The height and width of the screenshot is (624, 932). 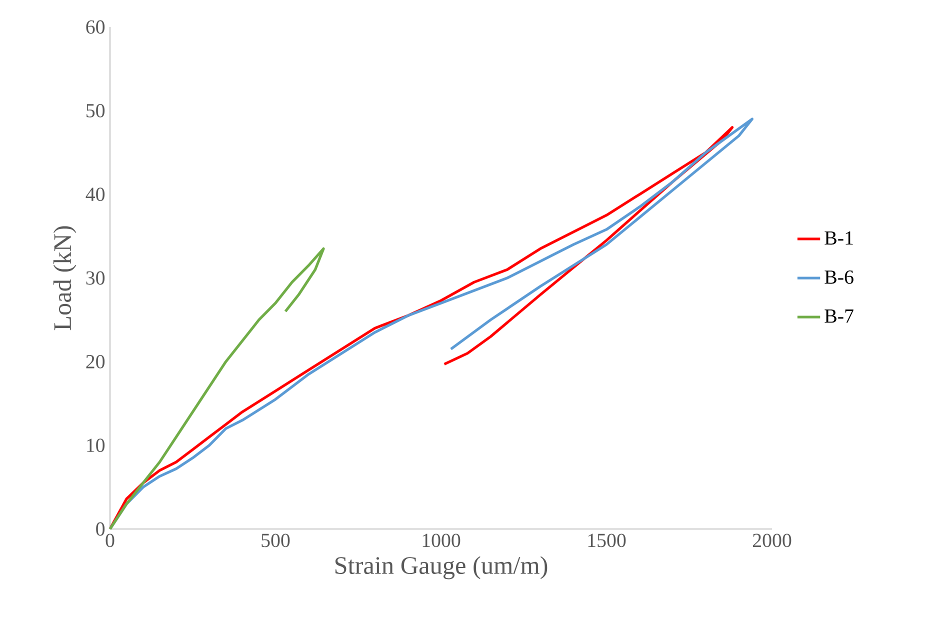 What do you see at coordinates (95, 111) in the screenshot?
I see `y-tick-label: 50` at bounding box center [95, 111].